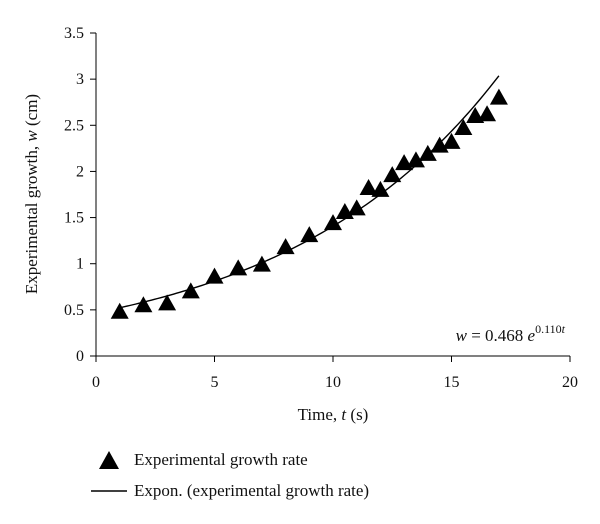  What do you see at coordinates (452, 382) in the screenshot?
I see `x-tick-label: 15` at bounding box center [452, 382].